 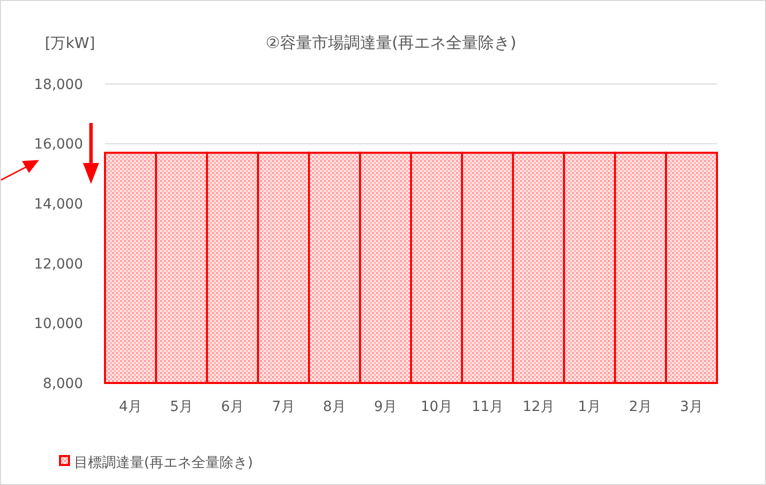 What do you see at coordinates (538, 407) in the screenshot?
I see `x-tick-label: 12月` at bounding box center [538, 407].